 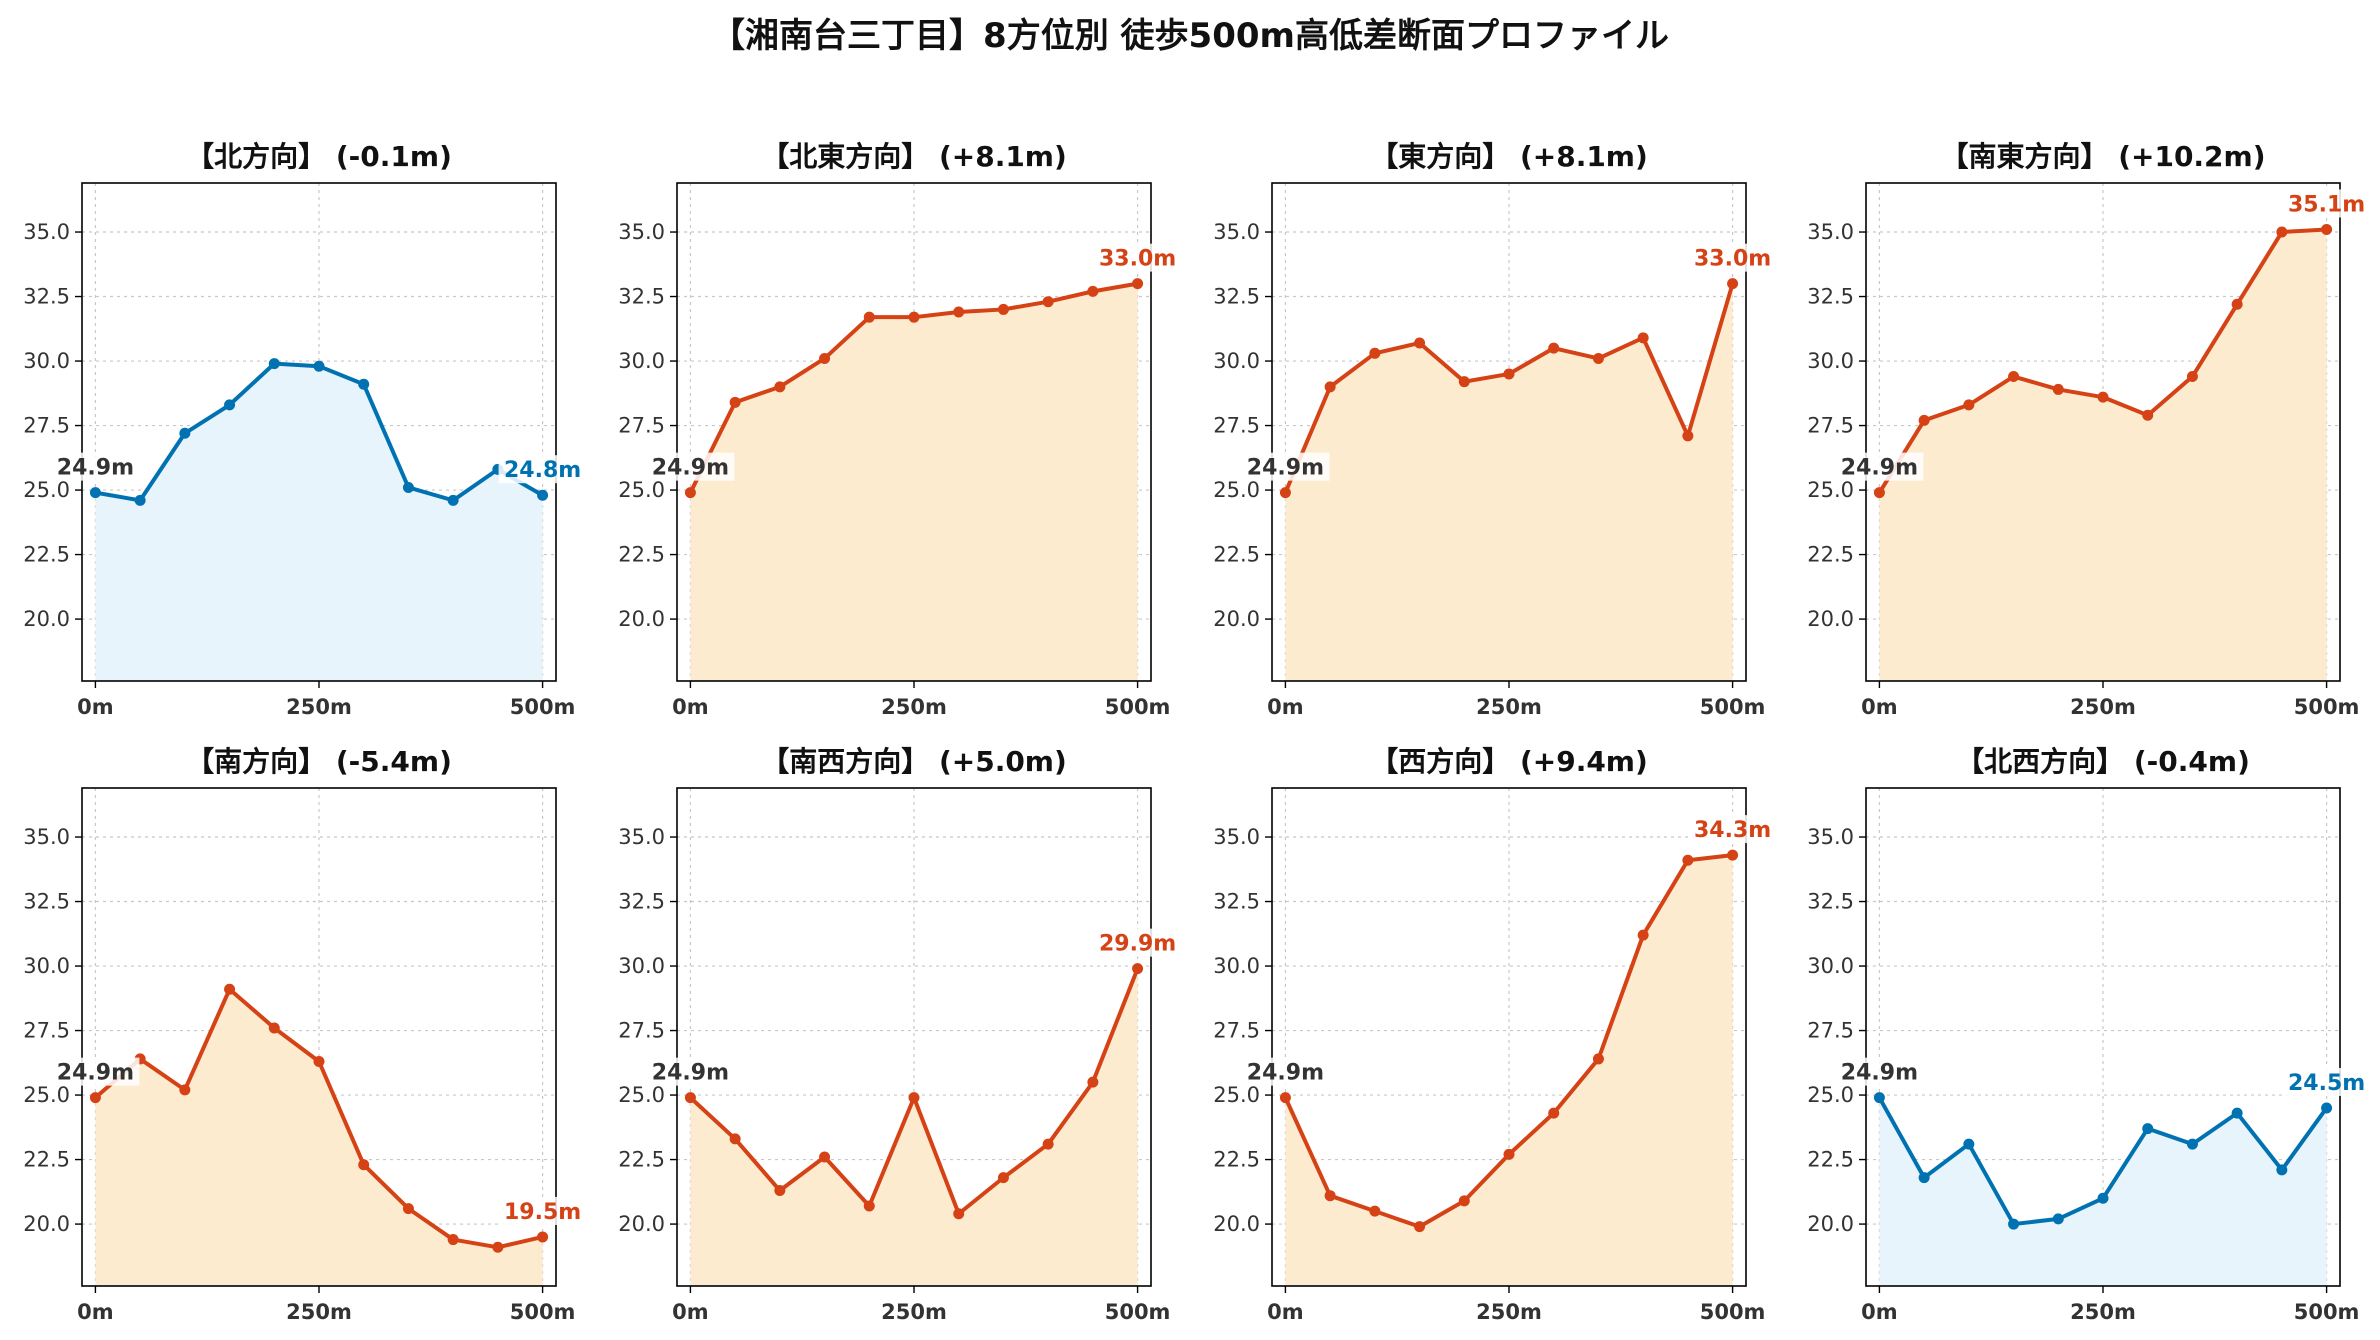 I want to click on subplot-title: 【北方向】 (-0.1m), so click(x=319, y=156).